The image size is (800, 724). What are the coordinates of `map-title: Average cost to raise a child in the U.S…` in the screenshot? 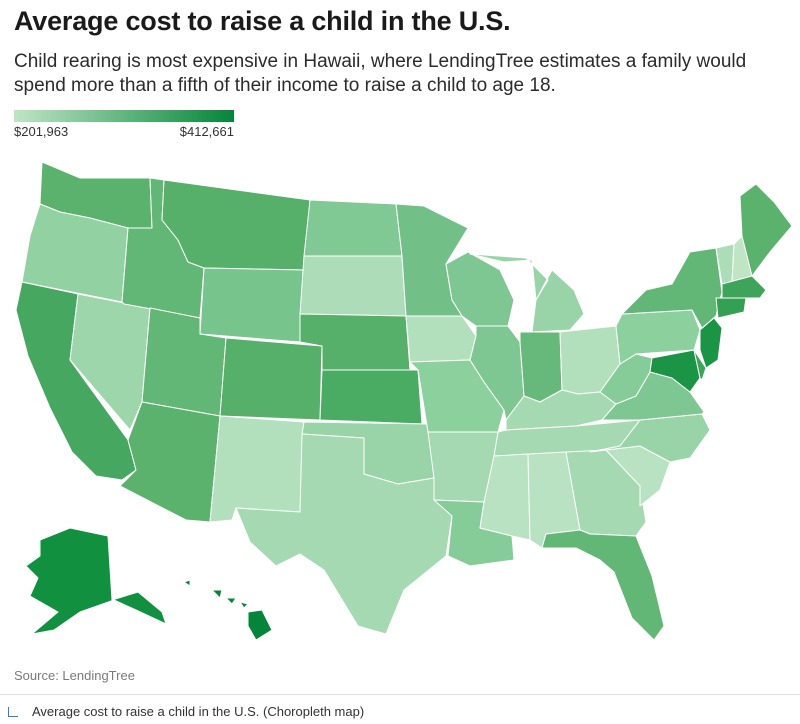 It's located at (262, 21).